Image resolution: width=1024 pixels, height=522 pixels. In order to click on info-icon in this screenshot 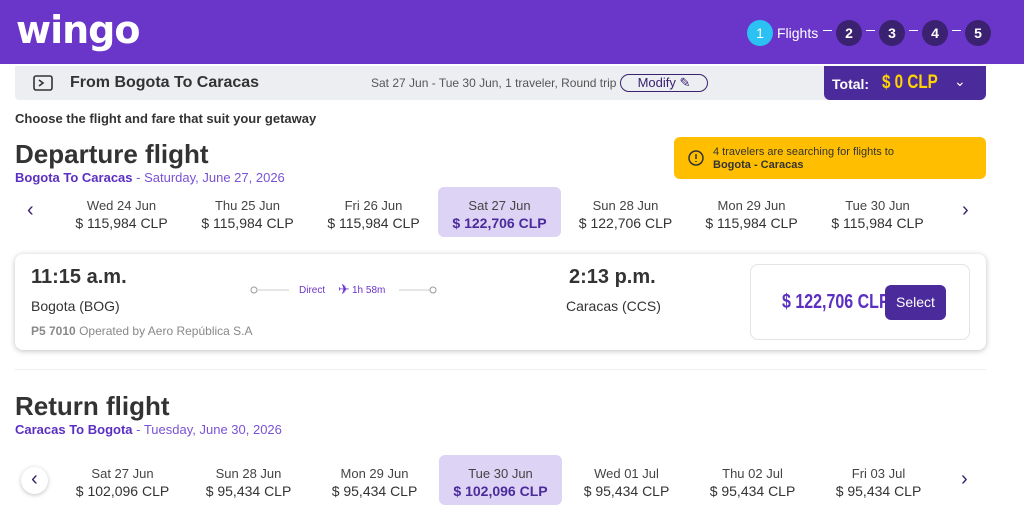, I will do `click(696, 158)`.